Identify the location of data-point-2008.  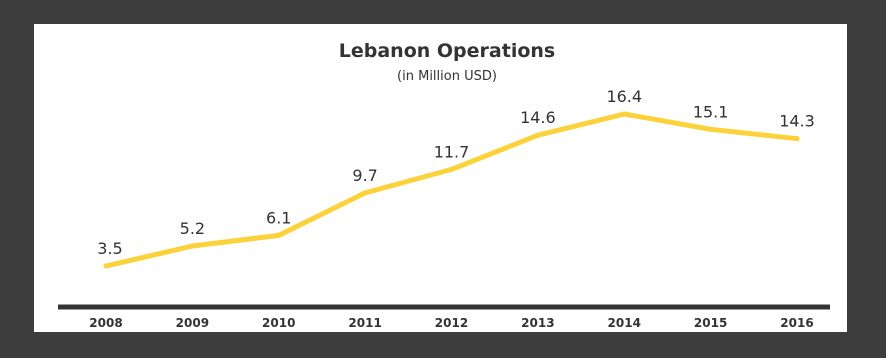
(106, 266).